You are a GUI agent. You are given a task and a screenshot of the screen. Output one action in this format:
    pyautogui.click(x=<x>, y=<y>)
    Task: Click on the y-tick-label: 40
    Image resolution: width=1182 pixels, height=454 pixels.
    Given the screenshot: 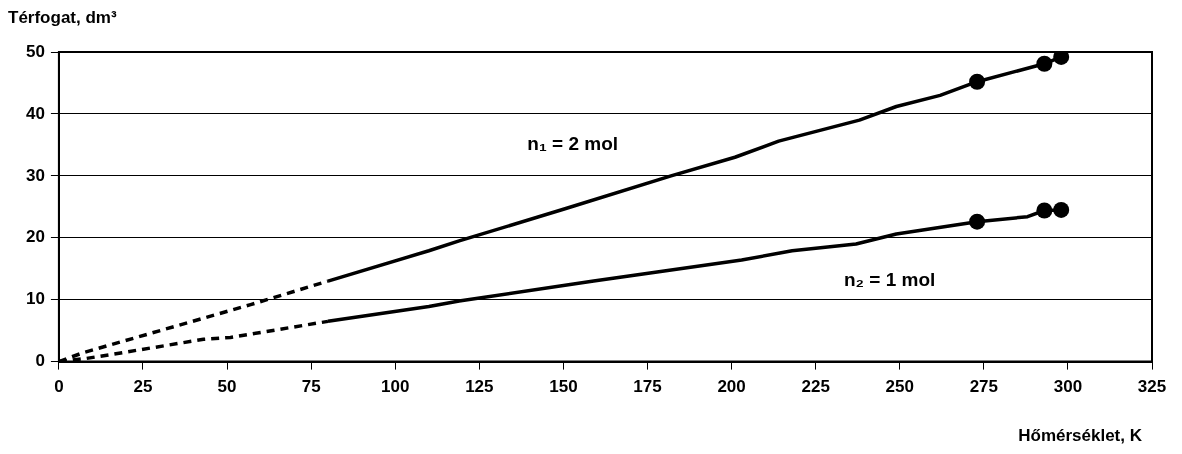 What is the action you would take?
    pyautogui.click(x=35, y=113)
    